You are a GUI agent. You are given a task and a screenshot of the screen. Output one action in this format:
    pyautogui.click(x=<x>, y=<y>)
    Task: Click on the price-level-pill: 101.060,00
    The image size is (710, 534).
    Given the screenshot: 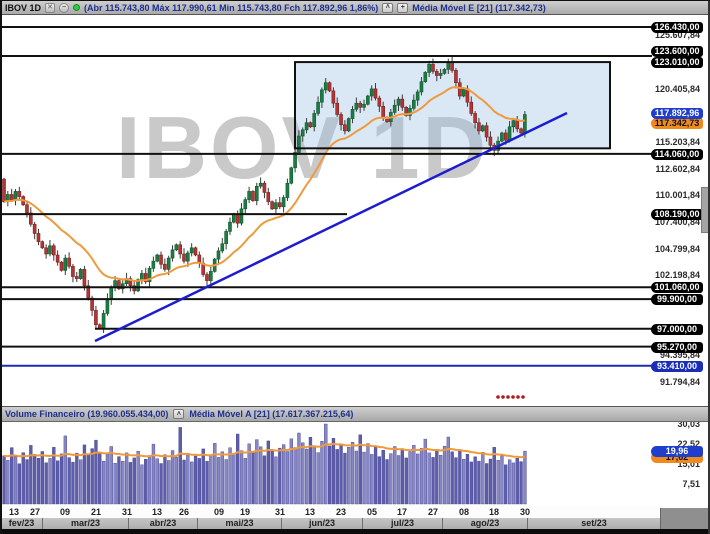 What is the action you would take?
    pyautogui.click(x=677, y=287)
    